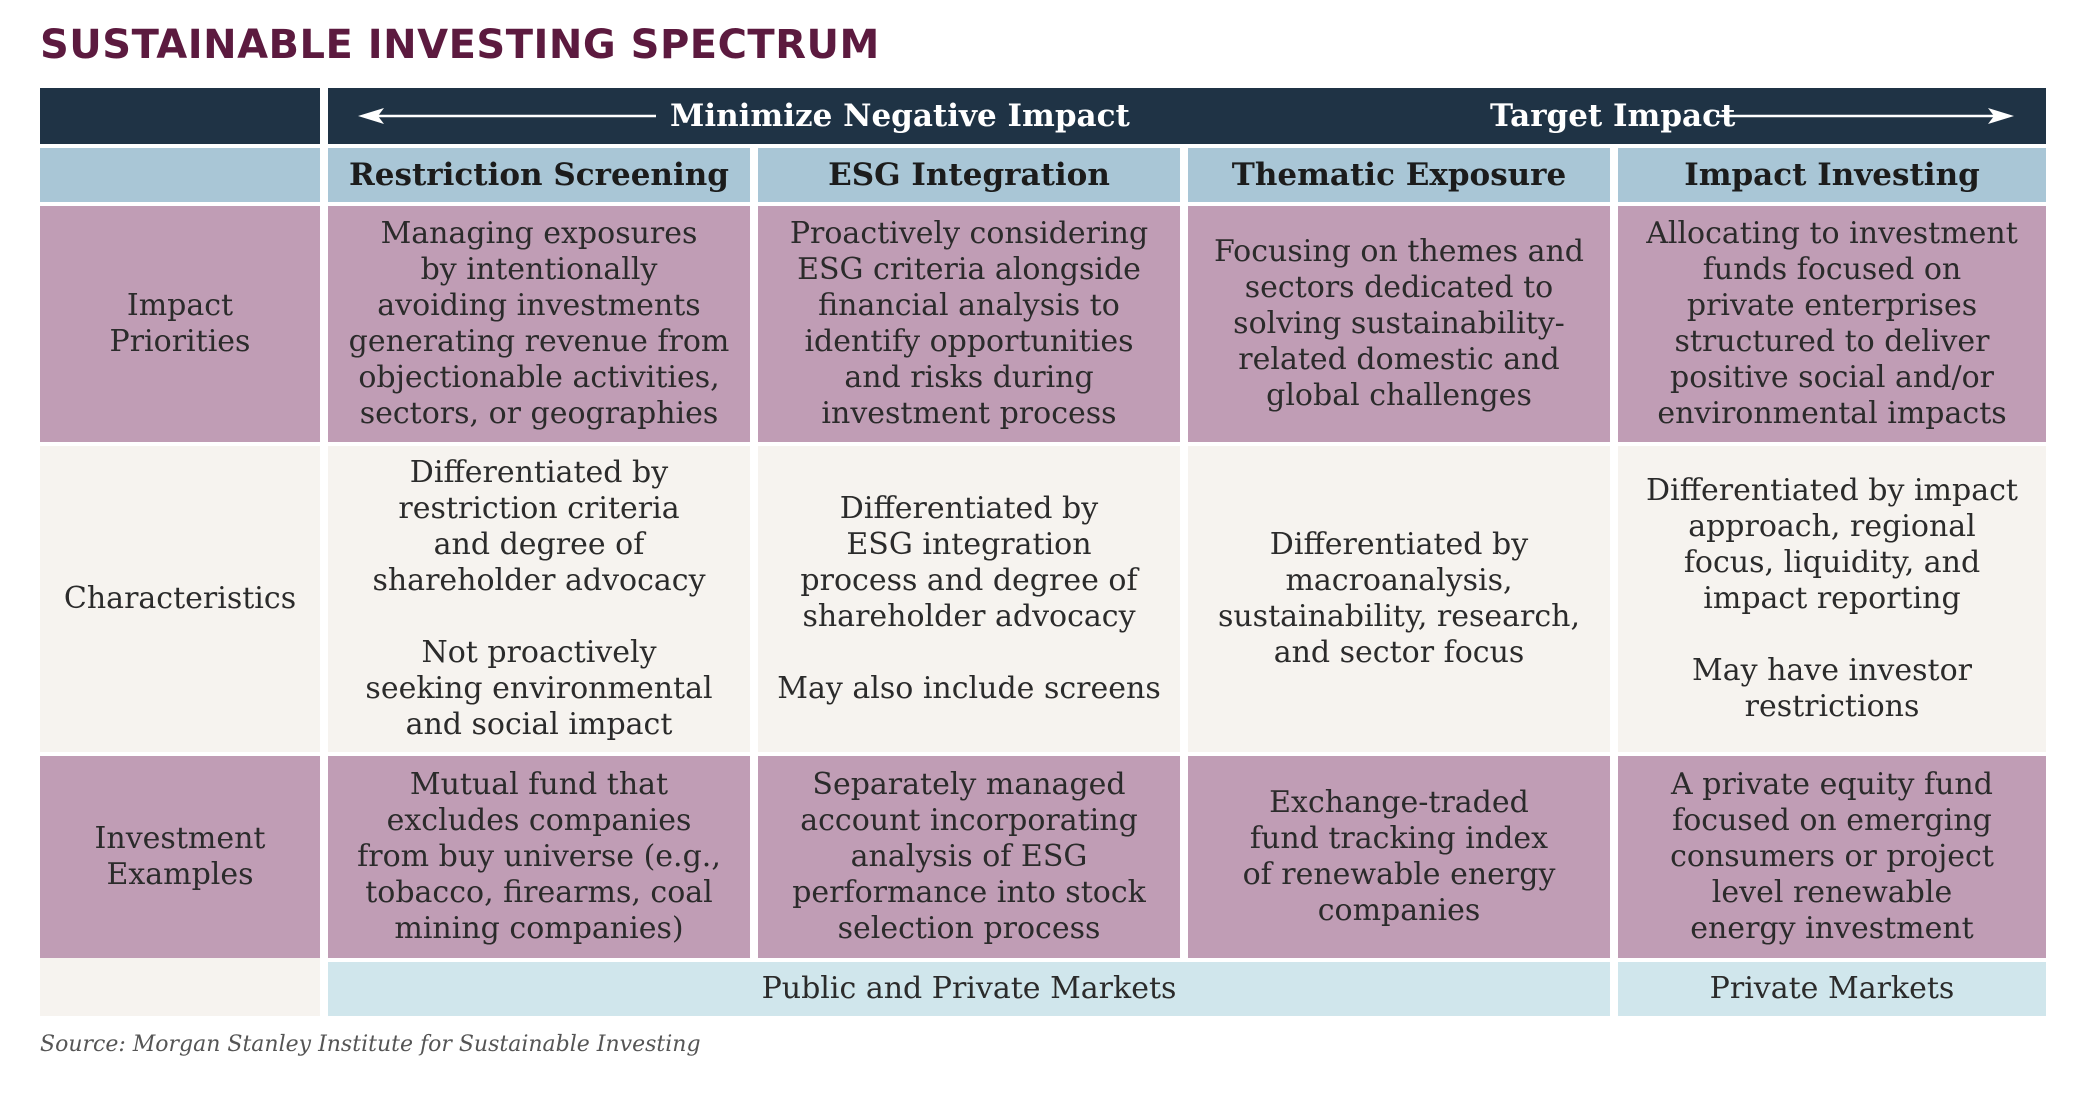  Describe the element at coordinates (1613, 116) in the screenshot. I see `target-impact-label: Target Impact` at that location.